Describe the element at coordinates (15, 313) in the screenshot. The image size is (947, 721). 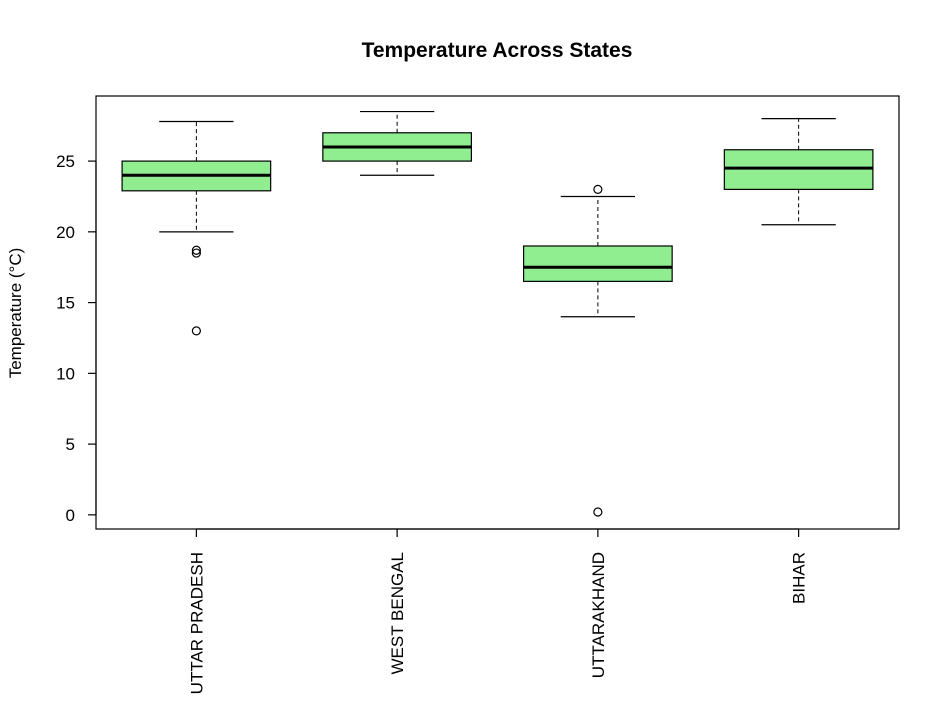
I see `y-axis-label: Temperature (°C)` at that location.